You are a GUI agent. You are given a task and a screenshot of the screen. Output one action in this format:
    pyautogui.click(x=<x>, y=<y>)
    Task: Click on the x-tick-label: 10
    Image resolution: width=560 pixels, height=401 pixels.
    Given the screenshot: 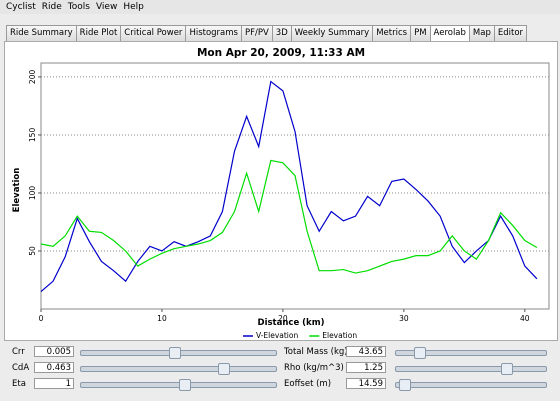 What is the action you would take?
    pyautogui.click(x=162, y=318)
    